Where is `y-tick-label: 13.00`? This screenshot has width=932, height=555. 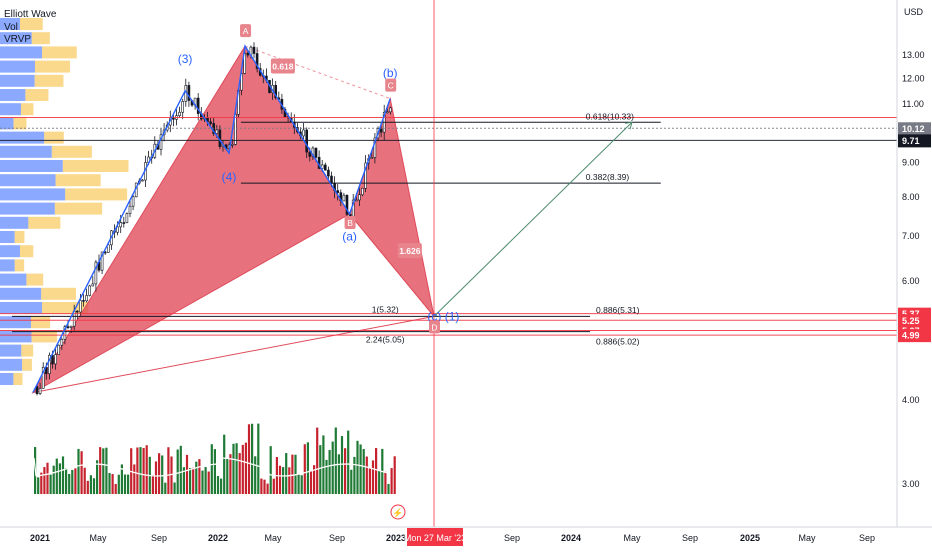
y-tick-label: 13.00 is located at coordinates (913, 55).